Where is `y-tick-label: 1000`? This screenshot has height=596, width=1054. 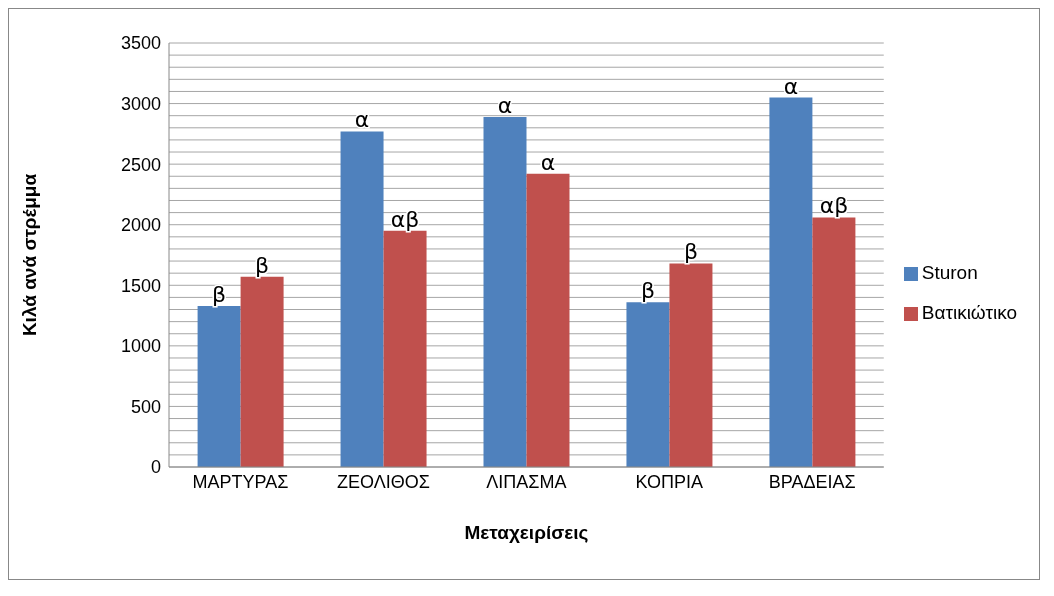 y-tick-label: 1000 is located at coordinates (140, 346).